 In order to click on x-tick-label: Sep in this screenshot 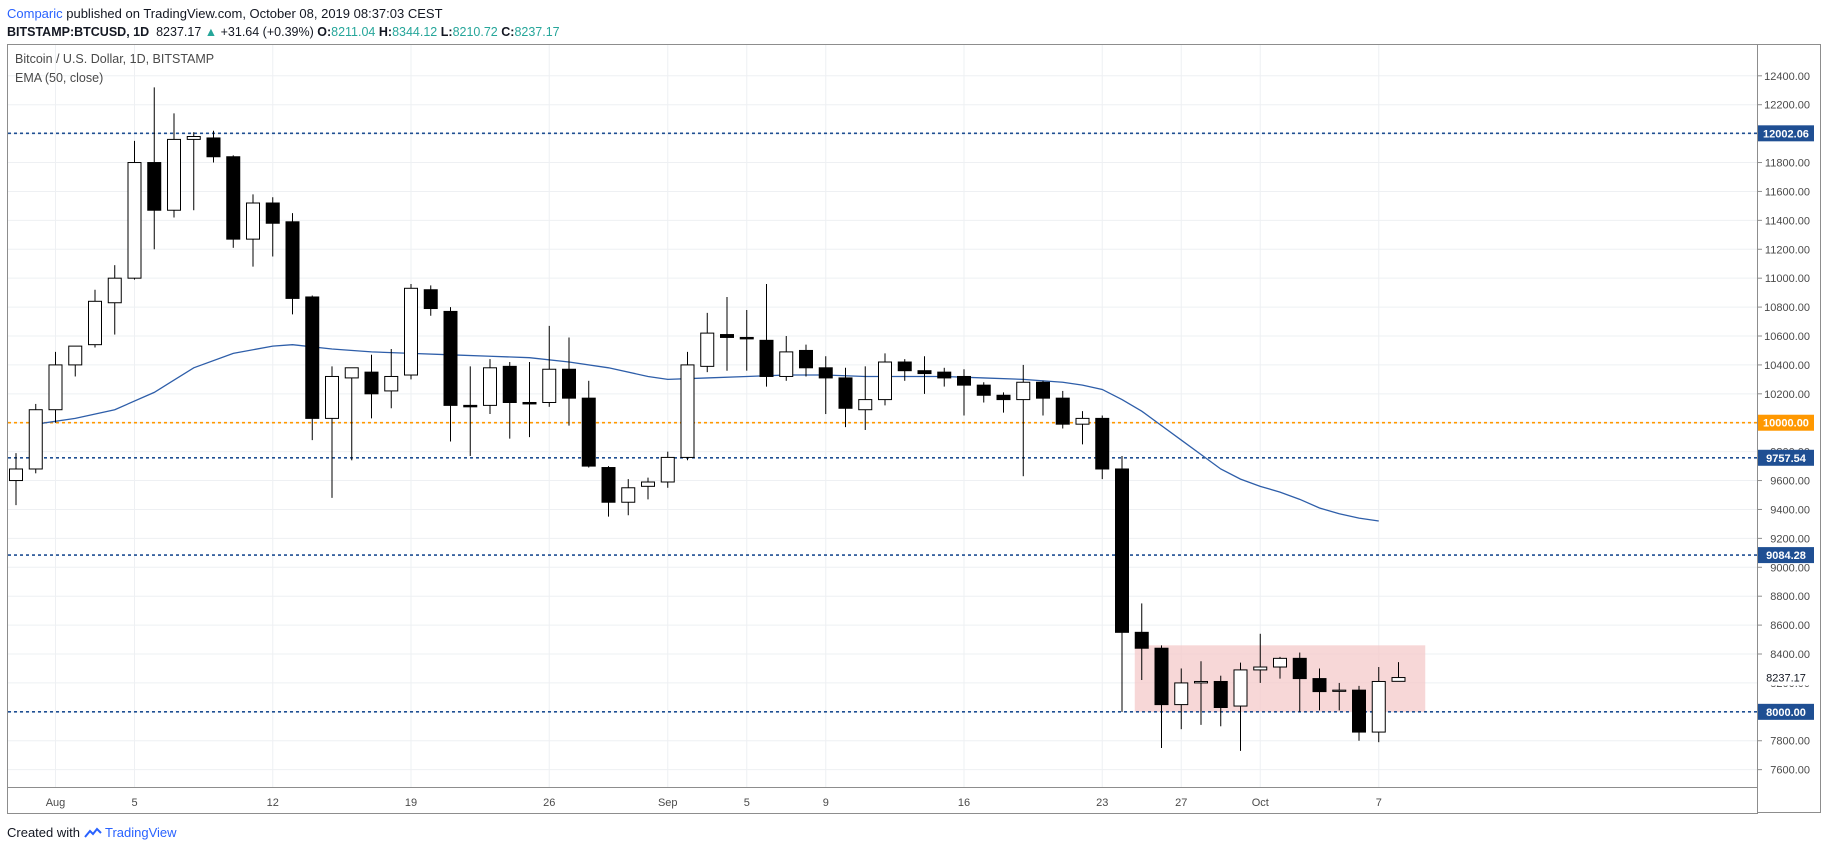, I will do `click(668, 803)`.